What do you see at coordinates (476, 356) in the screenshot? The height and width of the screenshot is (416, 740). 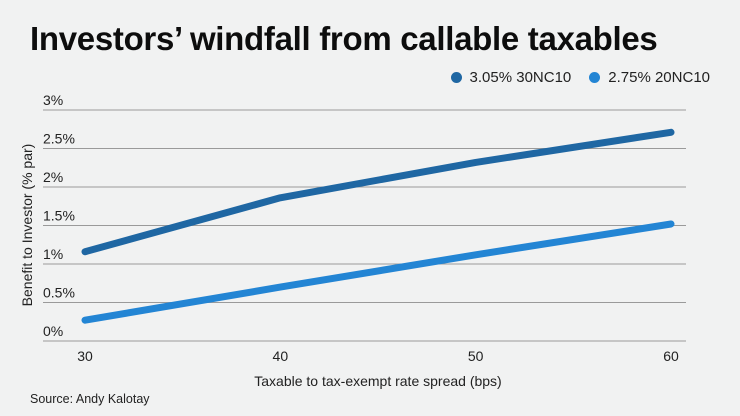 I see `x-tick-label: 50` at bounding box center [476, 356].